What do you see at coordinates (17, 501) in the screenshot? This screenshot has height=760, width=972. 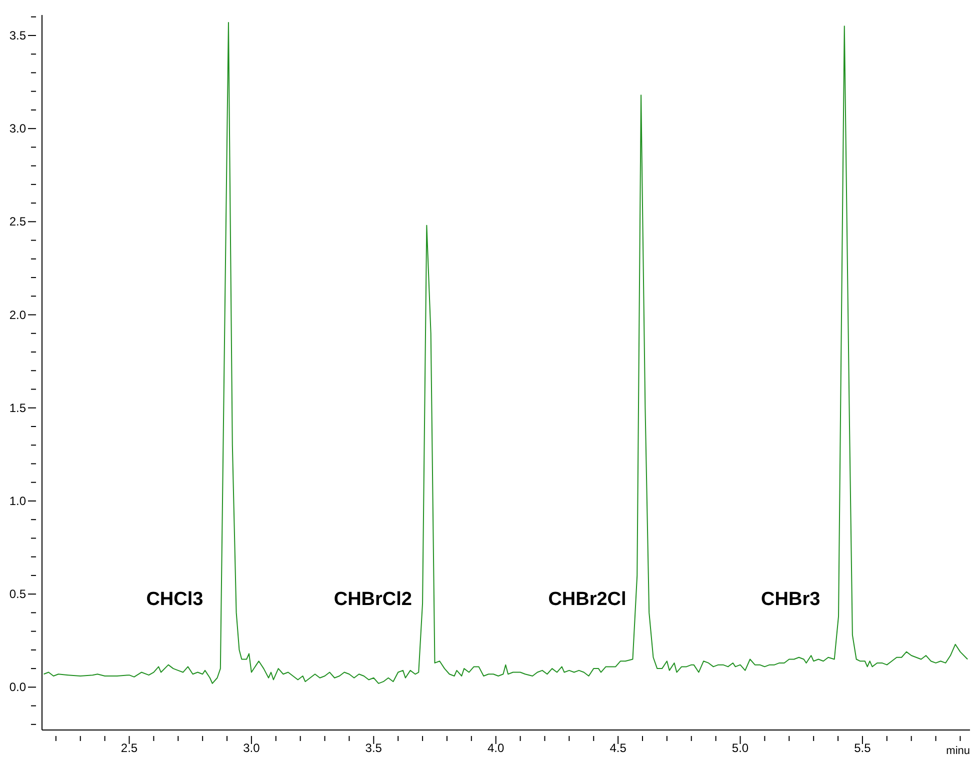 I see `y-tick-label: 1.0` at bounding box center [17, 501].